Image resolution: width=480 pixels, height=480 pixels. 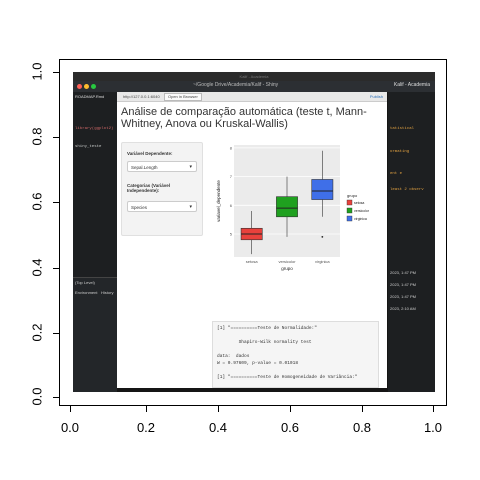 What do you see at coordinates (403, 308) in the screenshot?
I see `file-date: 2023, 2:10 AM` at bounding box center [403, 308].